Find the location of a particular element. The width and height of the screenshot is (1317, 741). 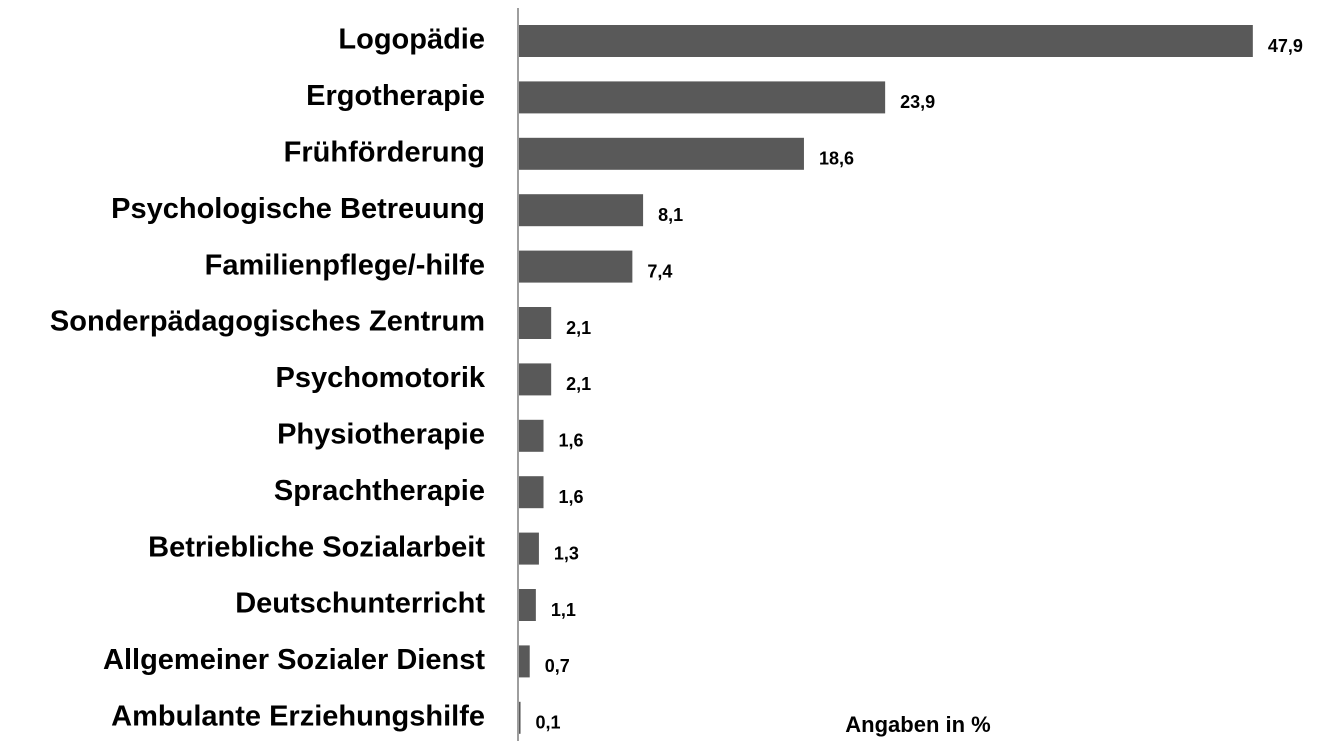

category-label: Psychomotorik is located at coordinates (381, 378).